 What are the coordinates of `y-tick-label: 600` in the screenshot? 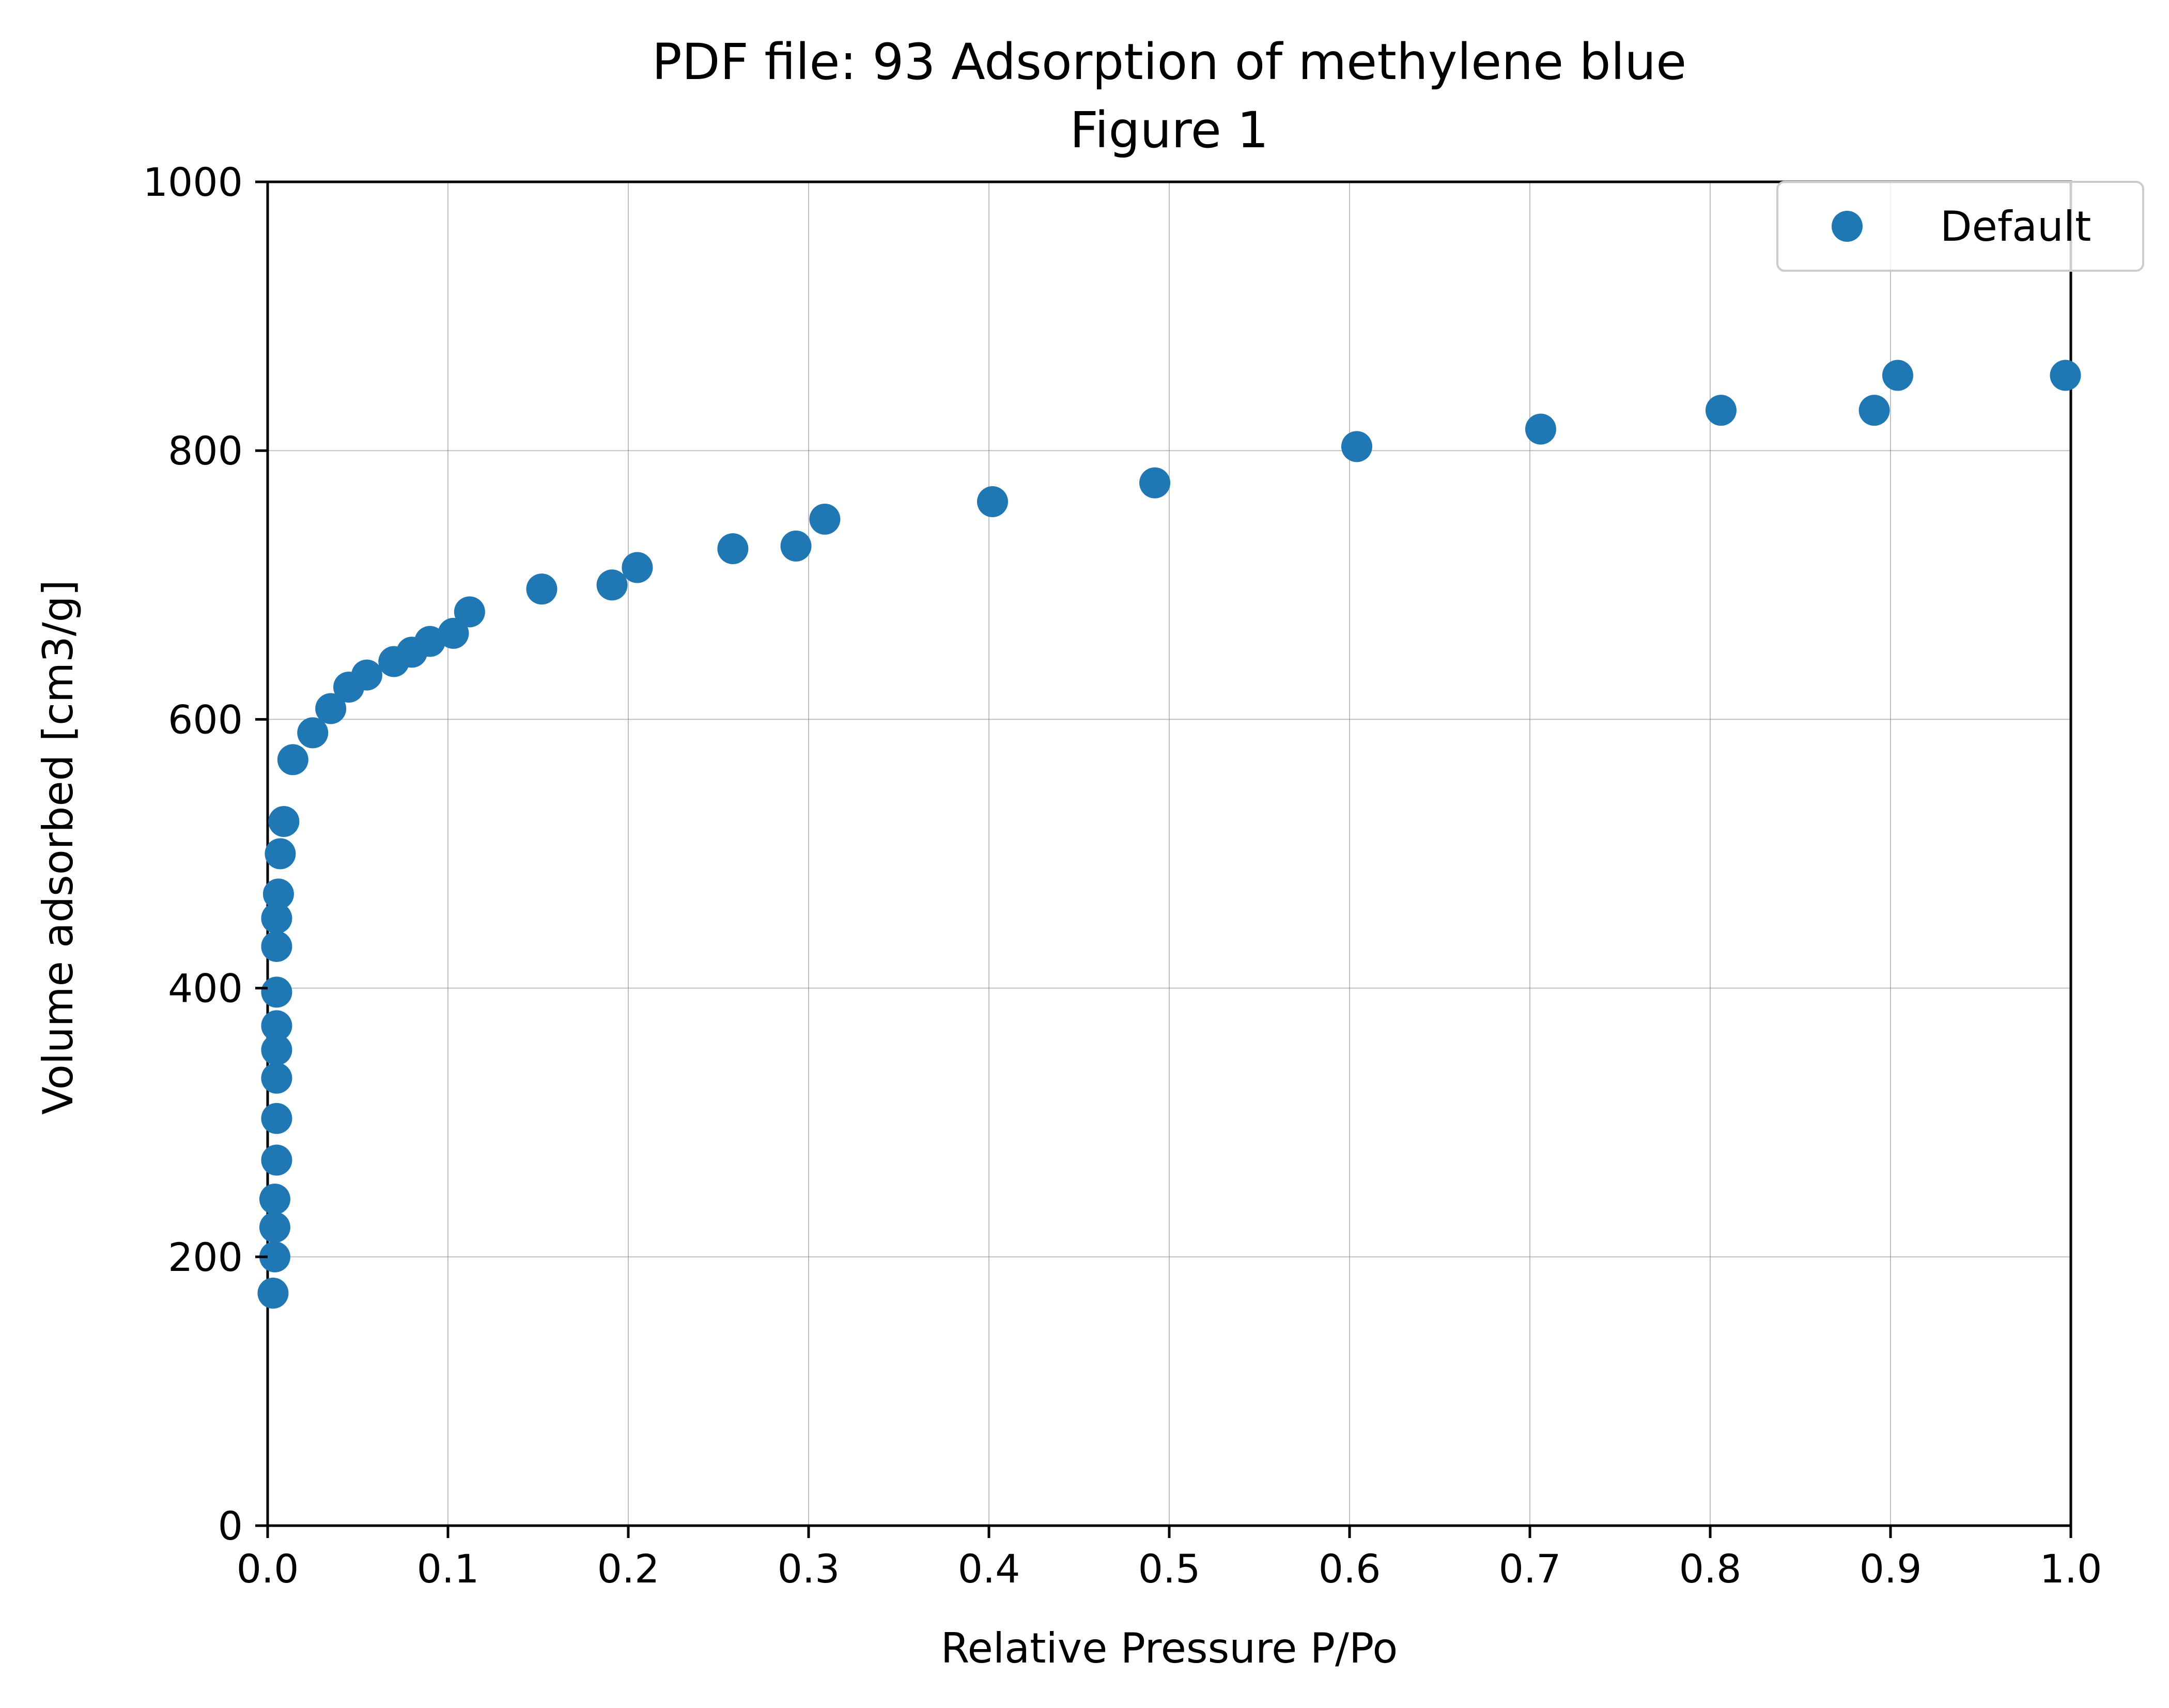 It's located at (205, 719).